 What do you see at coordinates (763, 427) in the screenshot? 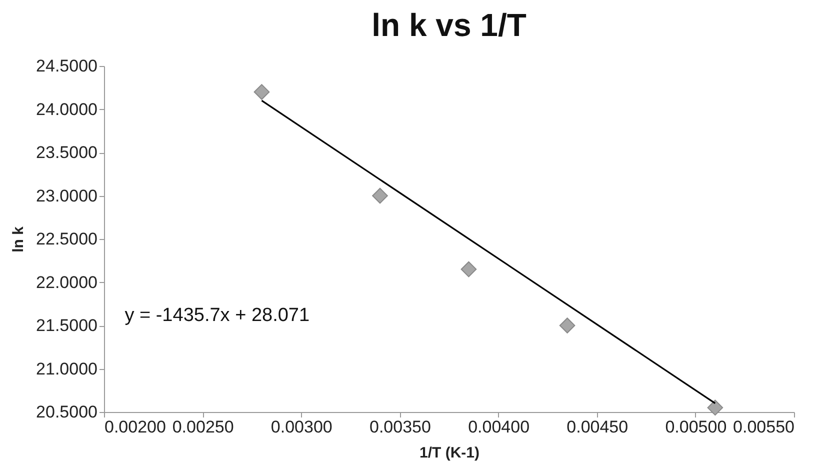
I see `x-tick-label: 0.00550` at bounding box center [763, 427].